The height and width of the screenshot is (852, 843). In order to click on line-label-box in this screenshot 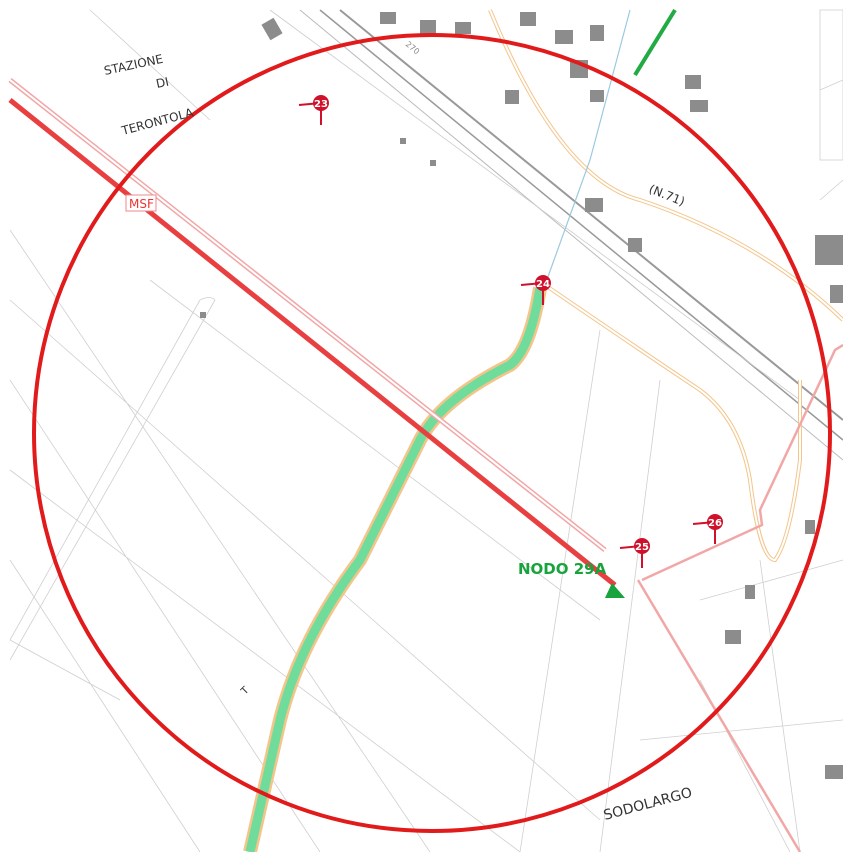, I will do `click(141, 203)`.